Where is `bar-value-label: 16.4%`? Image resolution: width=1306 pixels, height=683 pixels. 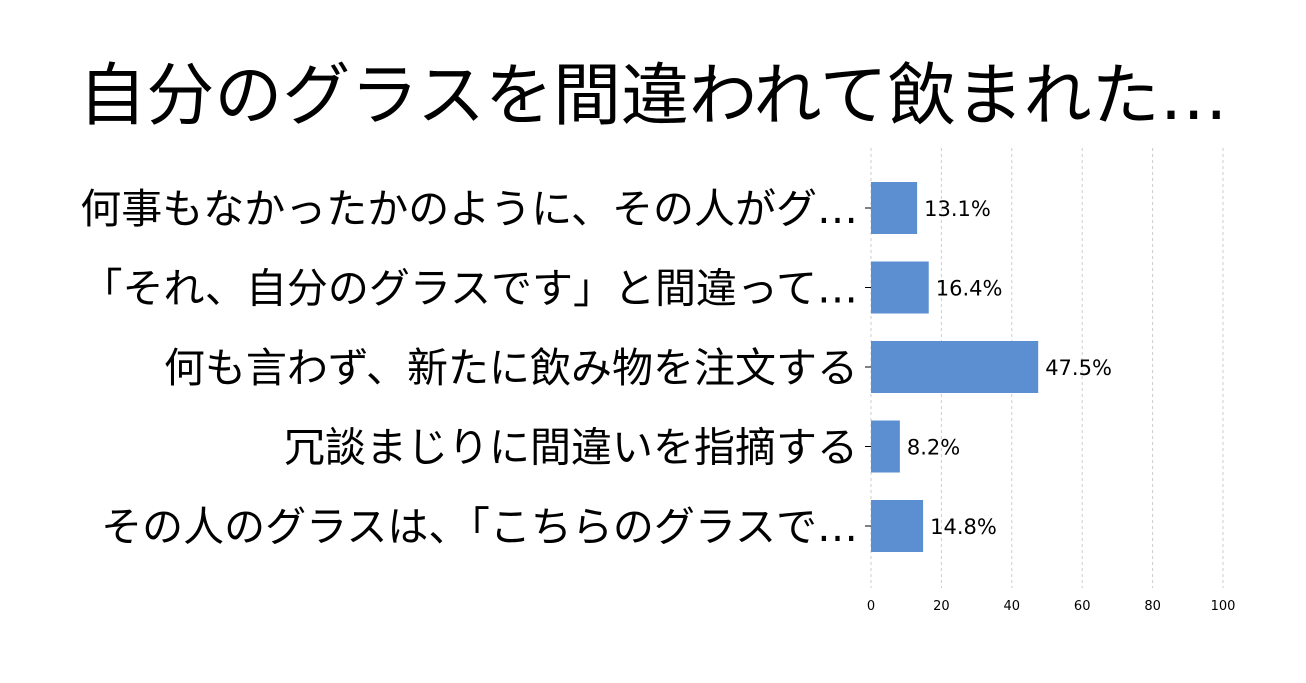 bar-value-label: 16.4% is located at coordinates (969, 289).